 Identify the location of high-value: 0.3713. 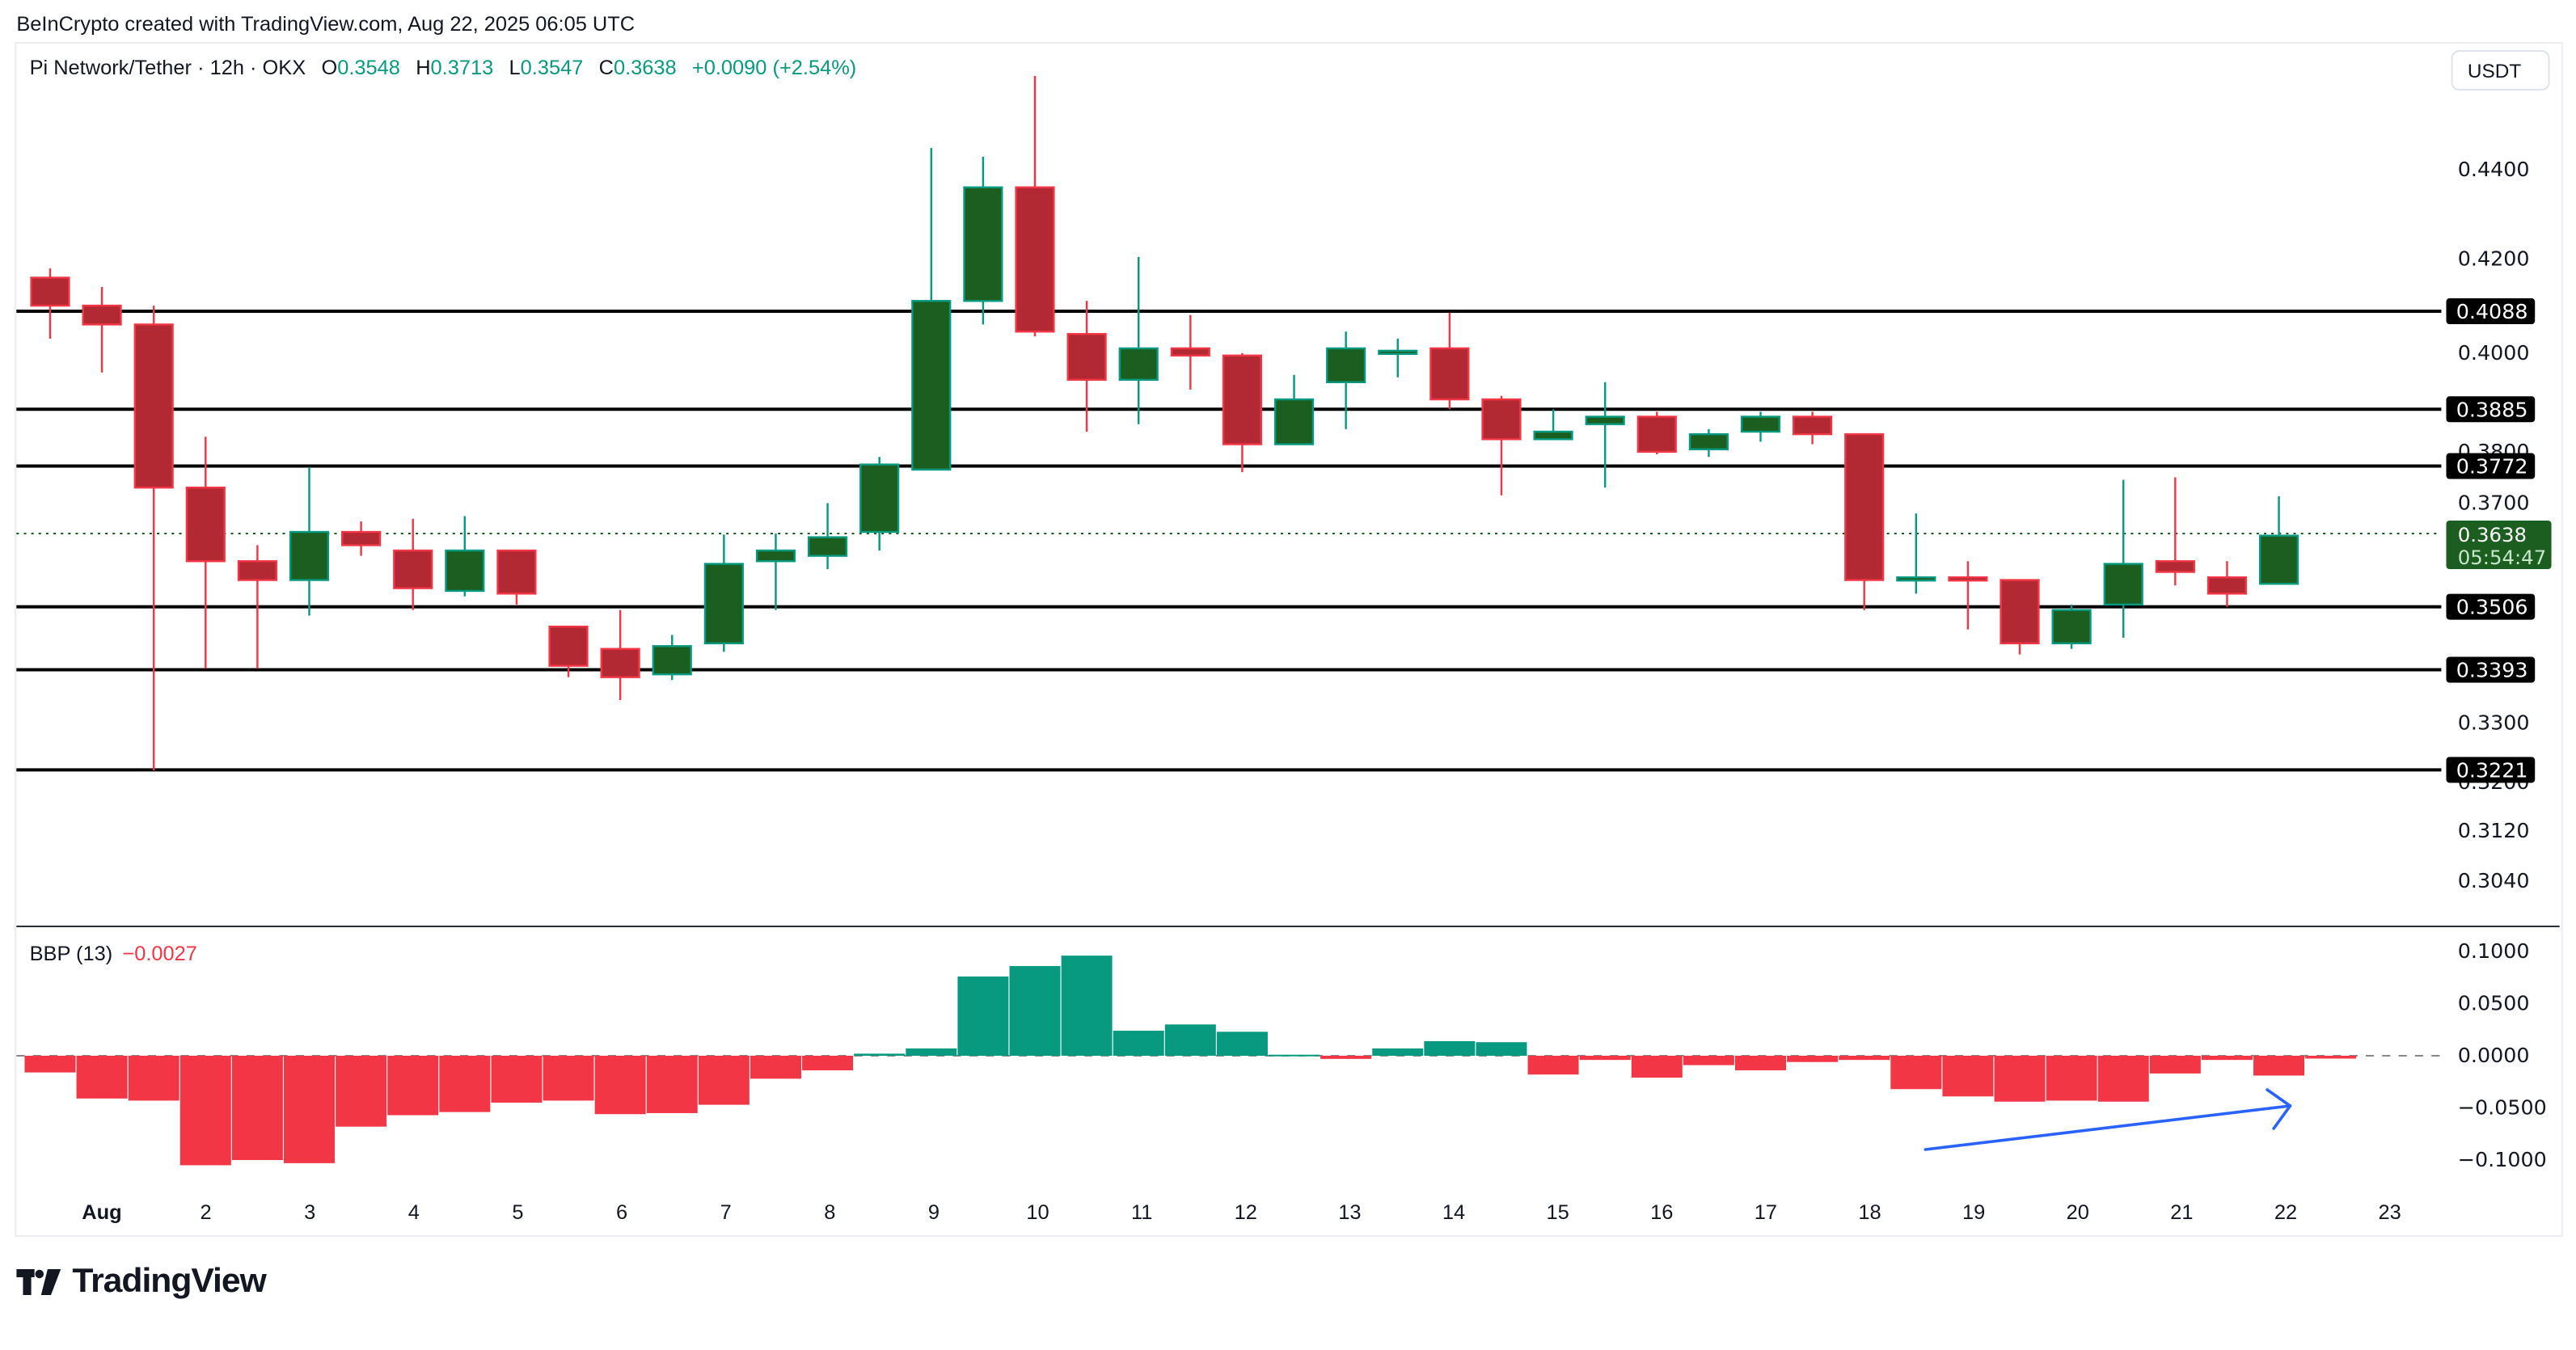
(462, 68).